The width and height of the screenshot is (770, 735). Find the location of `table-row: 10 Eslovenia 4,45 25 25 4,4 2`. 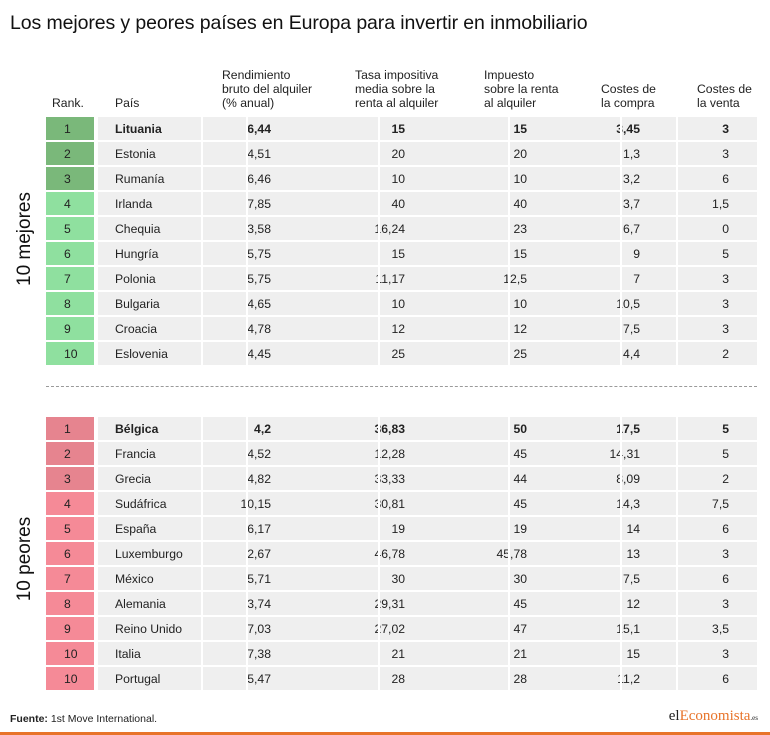

table-row: 10 Eslovenia 4,45 25 25 4,4 2 is located at coordinates (401, 353).